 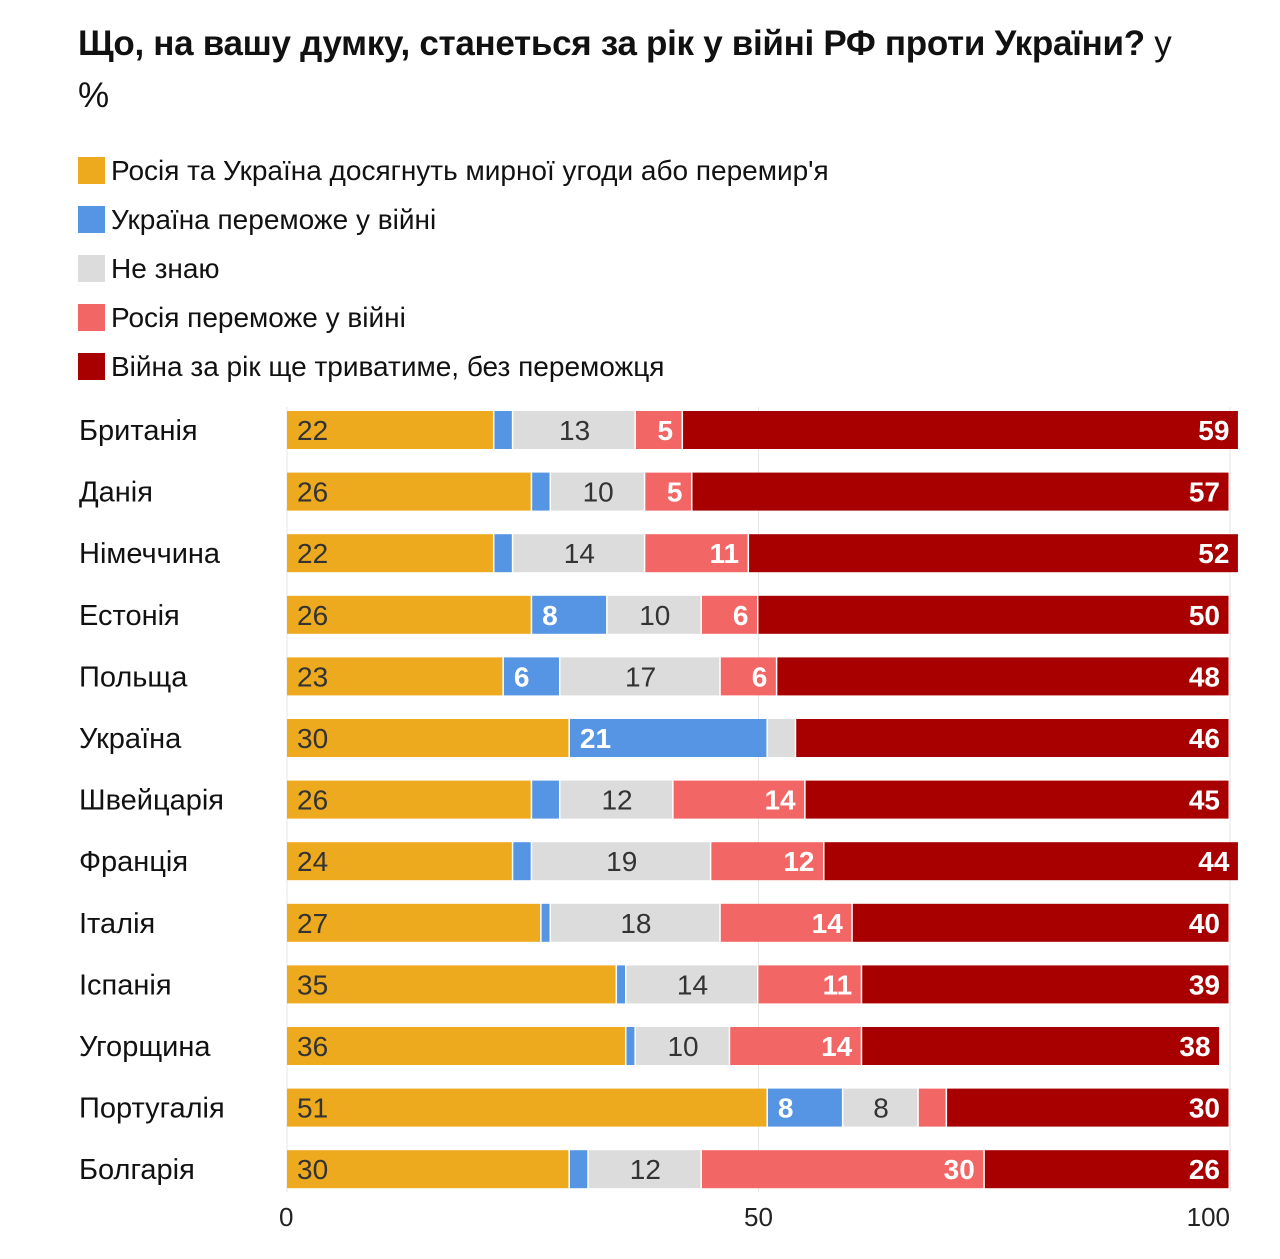 What do you see at coordinates (130, 739) in the screenshot?
I see `category-label: Україна` at bounding box center [130, 739].